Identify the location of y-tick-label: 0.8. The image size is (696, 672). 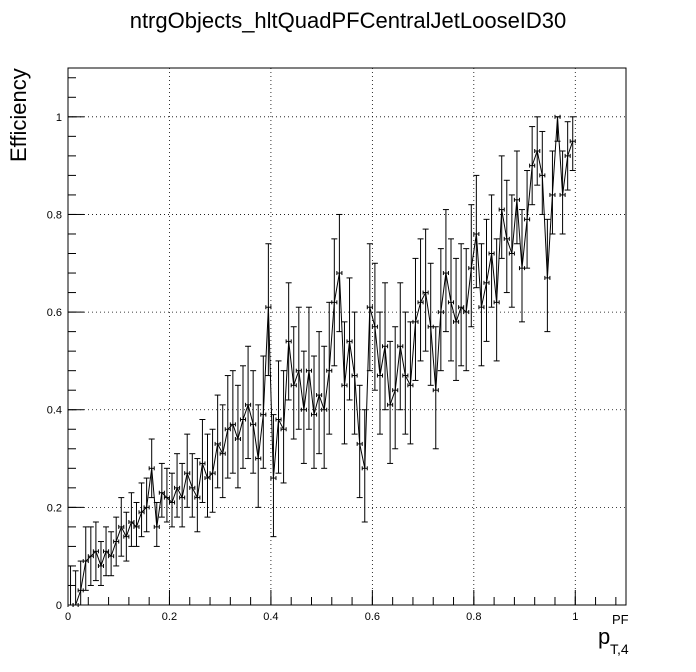
(54, 215).